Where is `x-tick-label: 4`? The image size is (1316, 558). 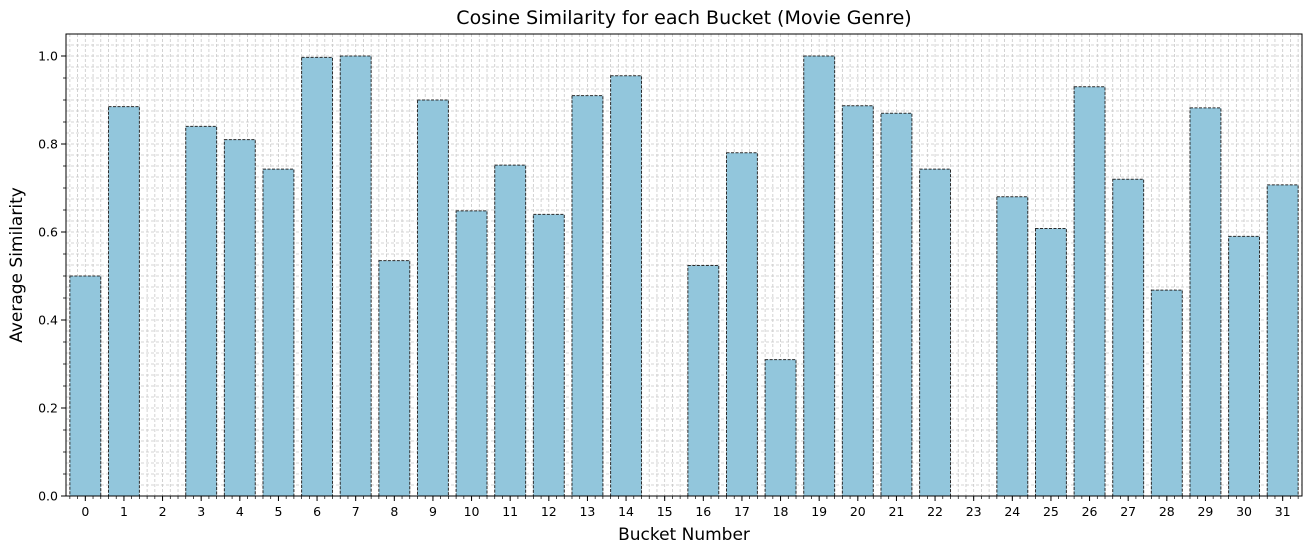
x-tick-label: 4 is located at coordinates (240, 511).